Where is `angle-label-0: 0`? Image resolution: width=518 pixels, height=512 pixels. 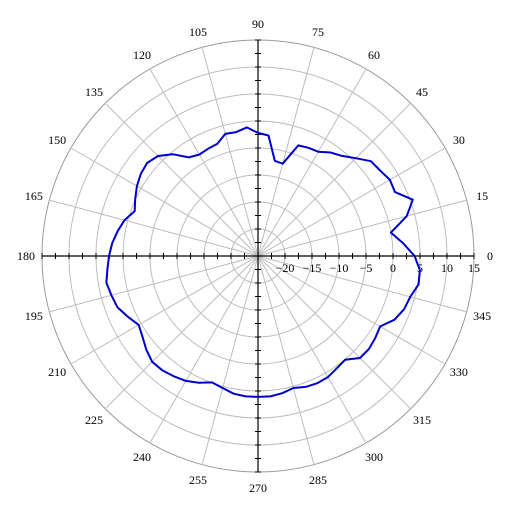
angle-label-0: 0 is located at coordinates (490, 256).